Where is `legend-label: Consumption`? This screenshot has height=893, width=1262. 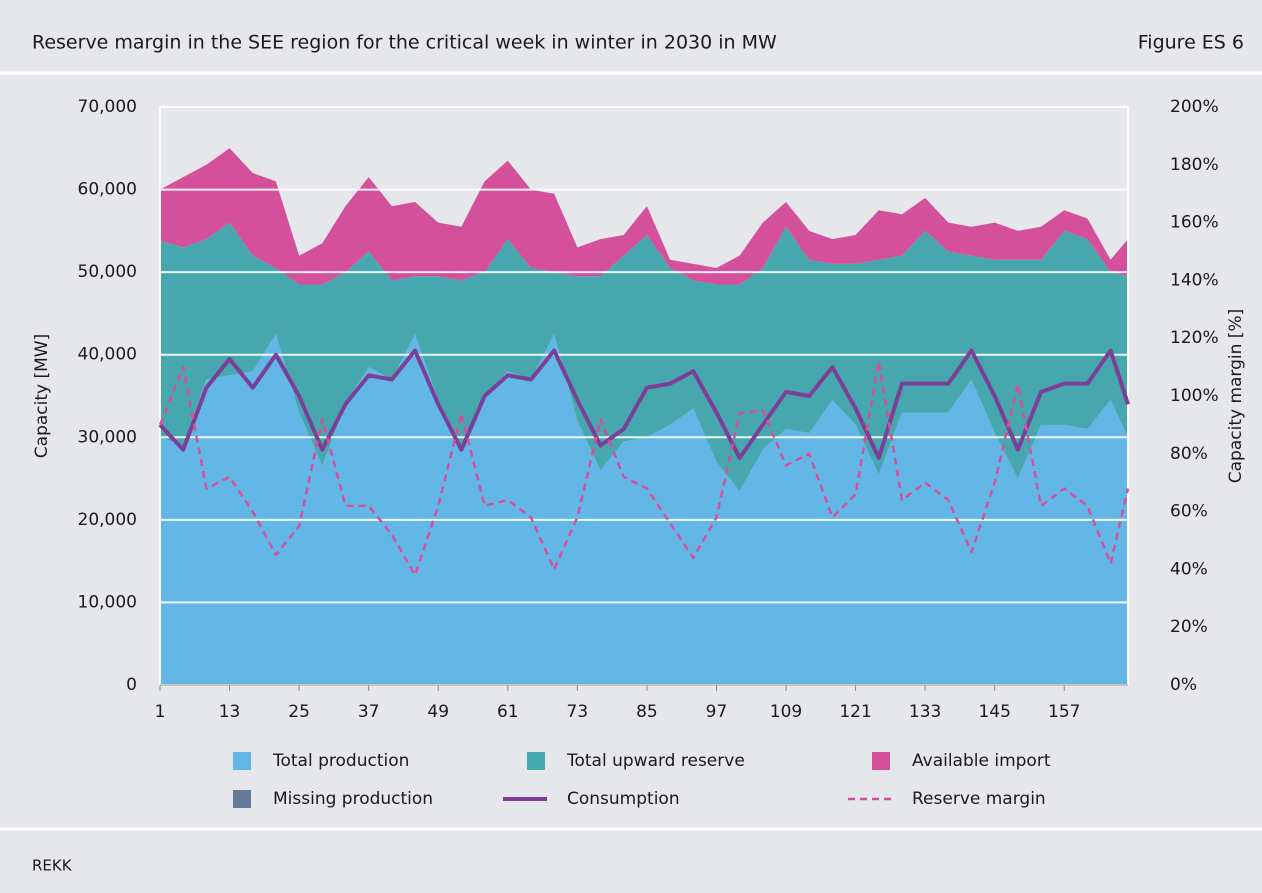 legend-label: Consumption is located at coordinates (623, 799).